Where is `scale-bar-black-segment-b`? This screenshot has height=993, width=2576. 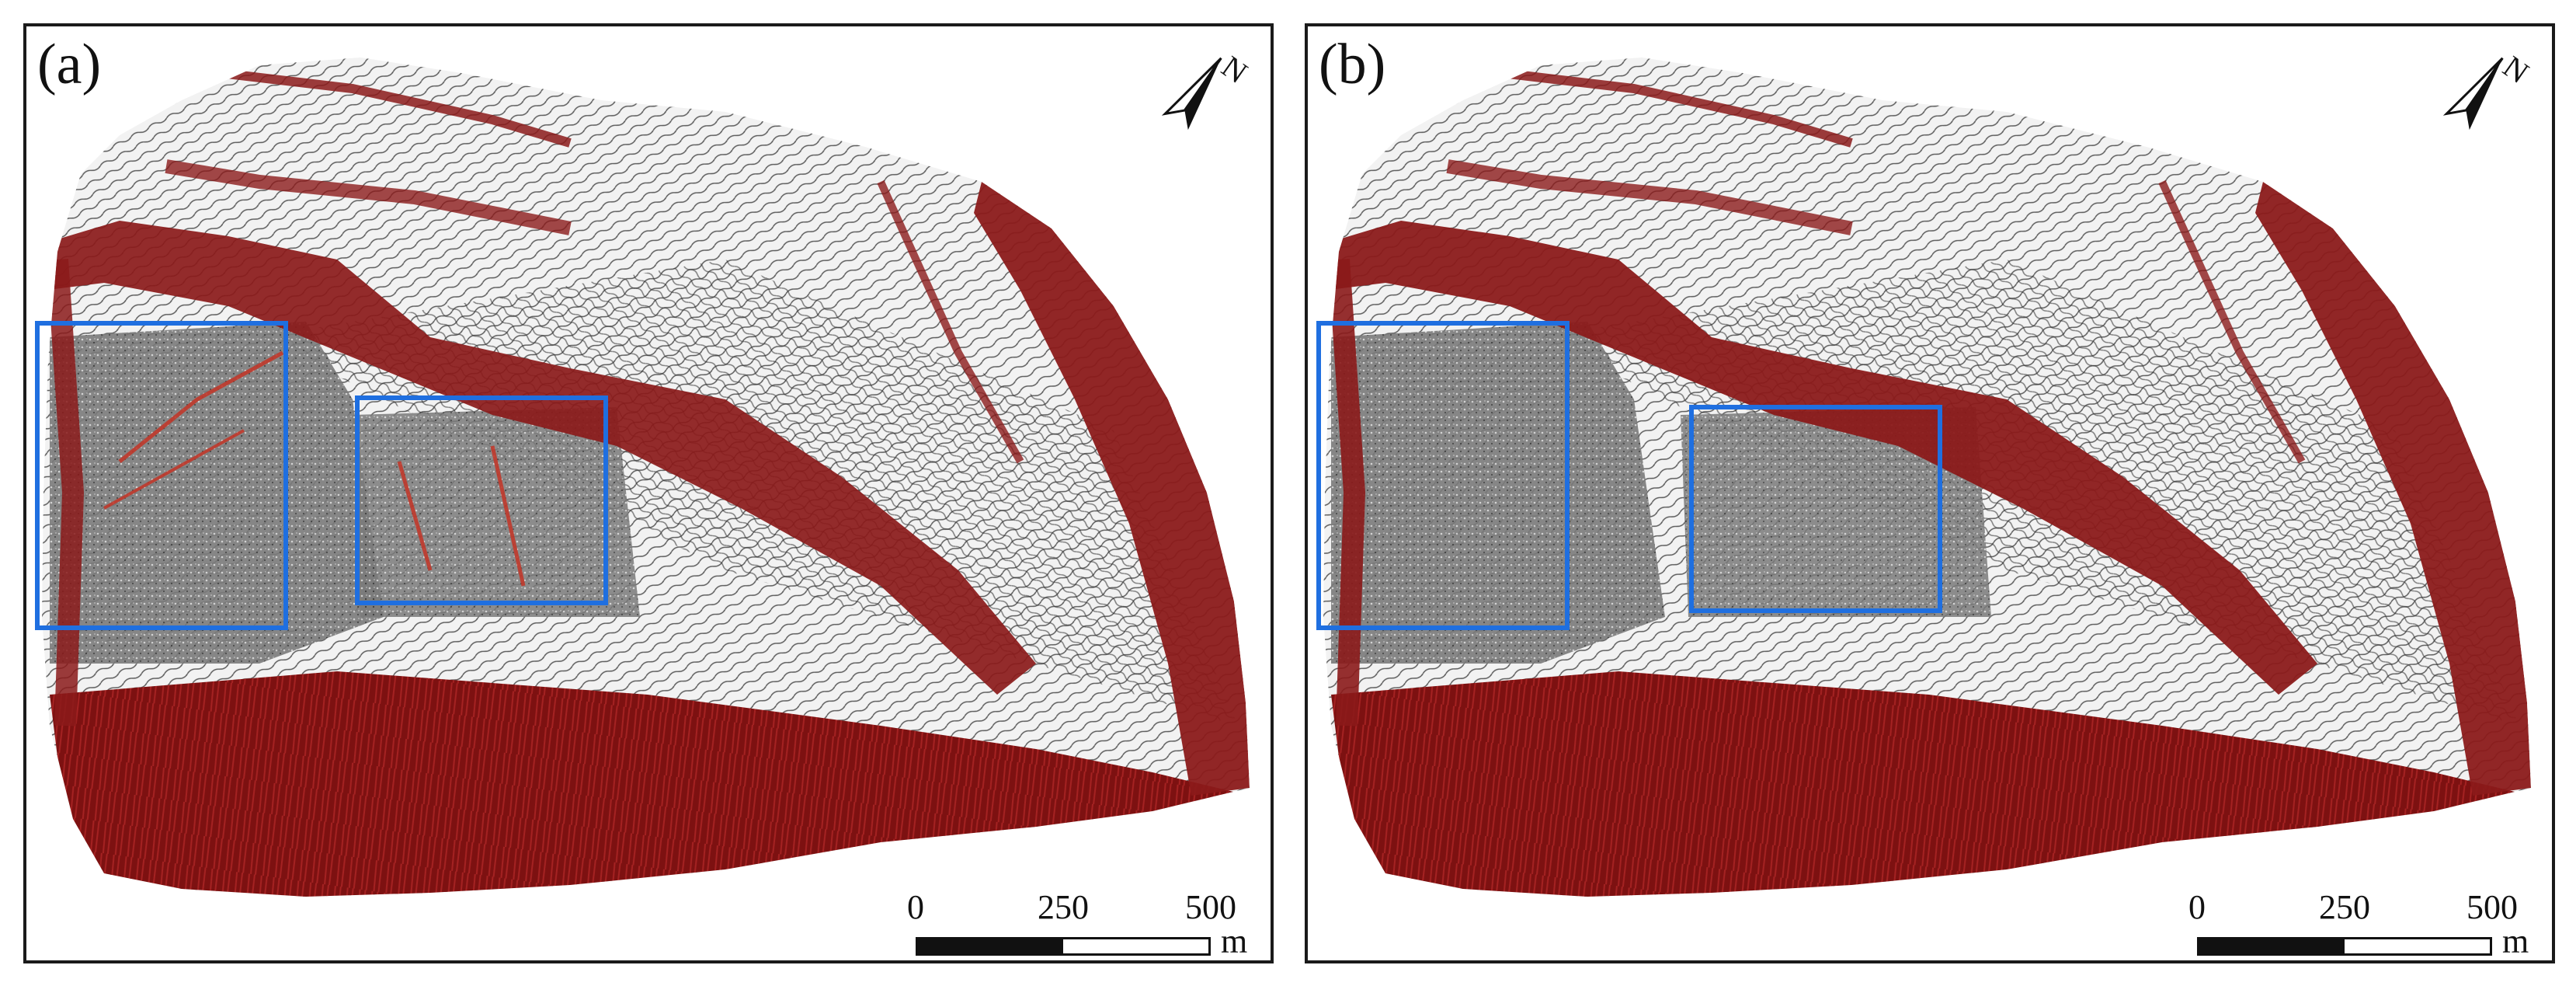 scale-bar-black-segment-b is located at coordinates (2272, 946).